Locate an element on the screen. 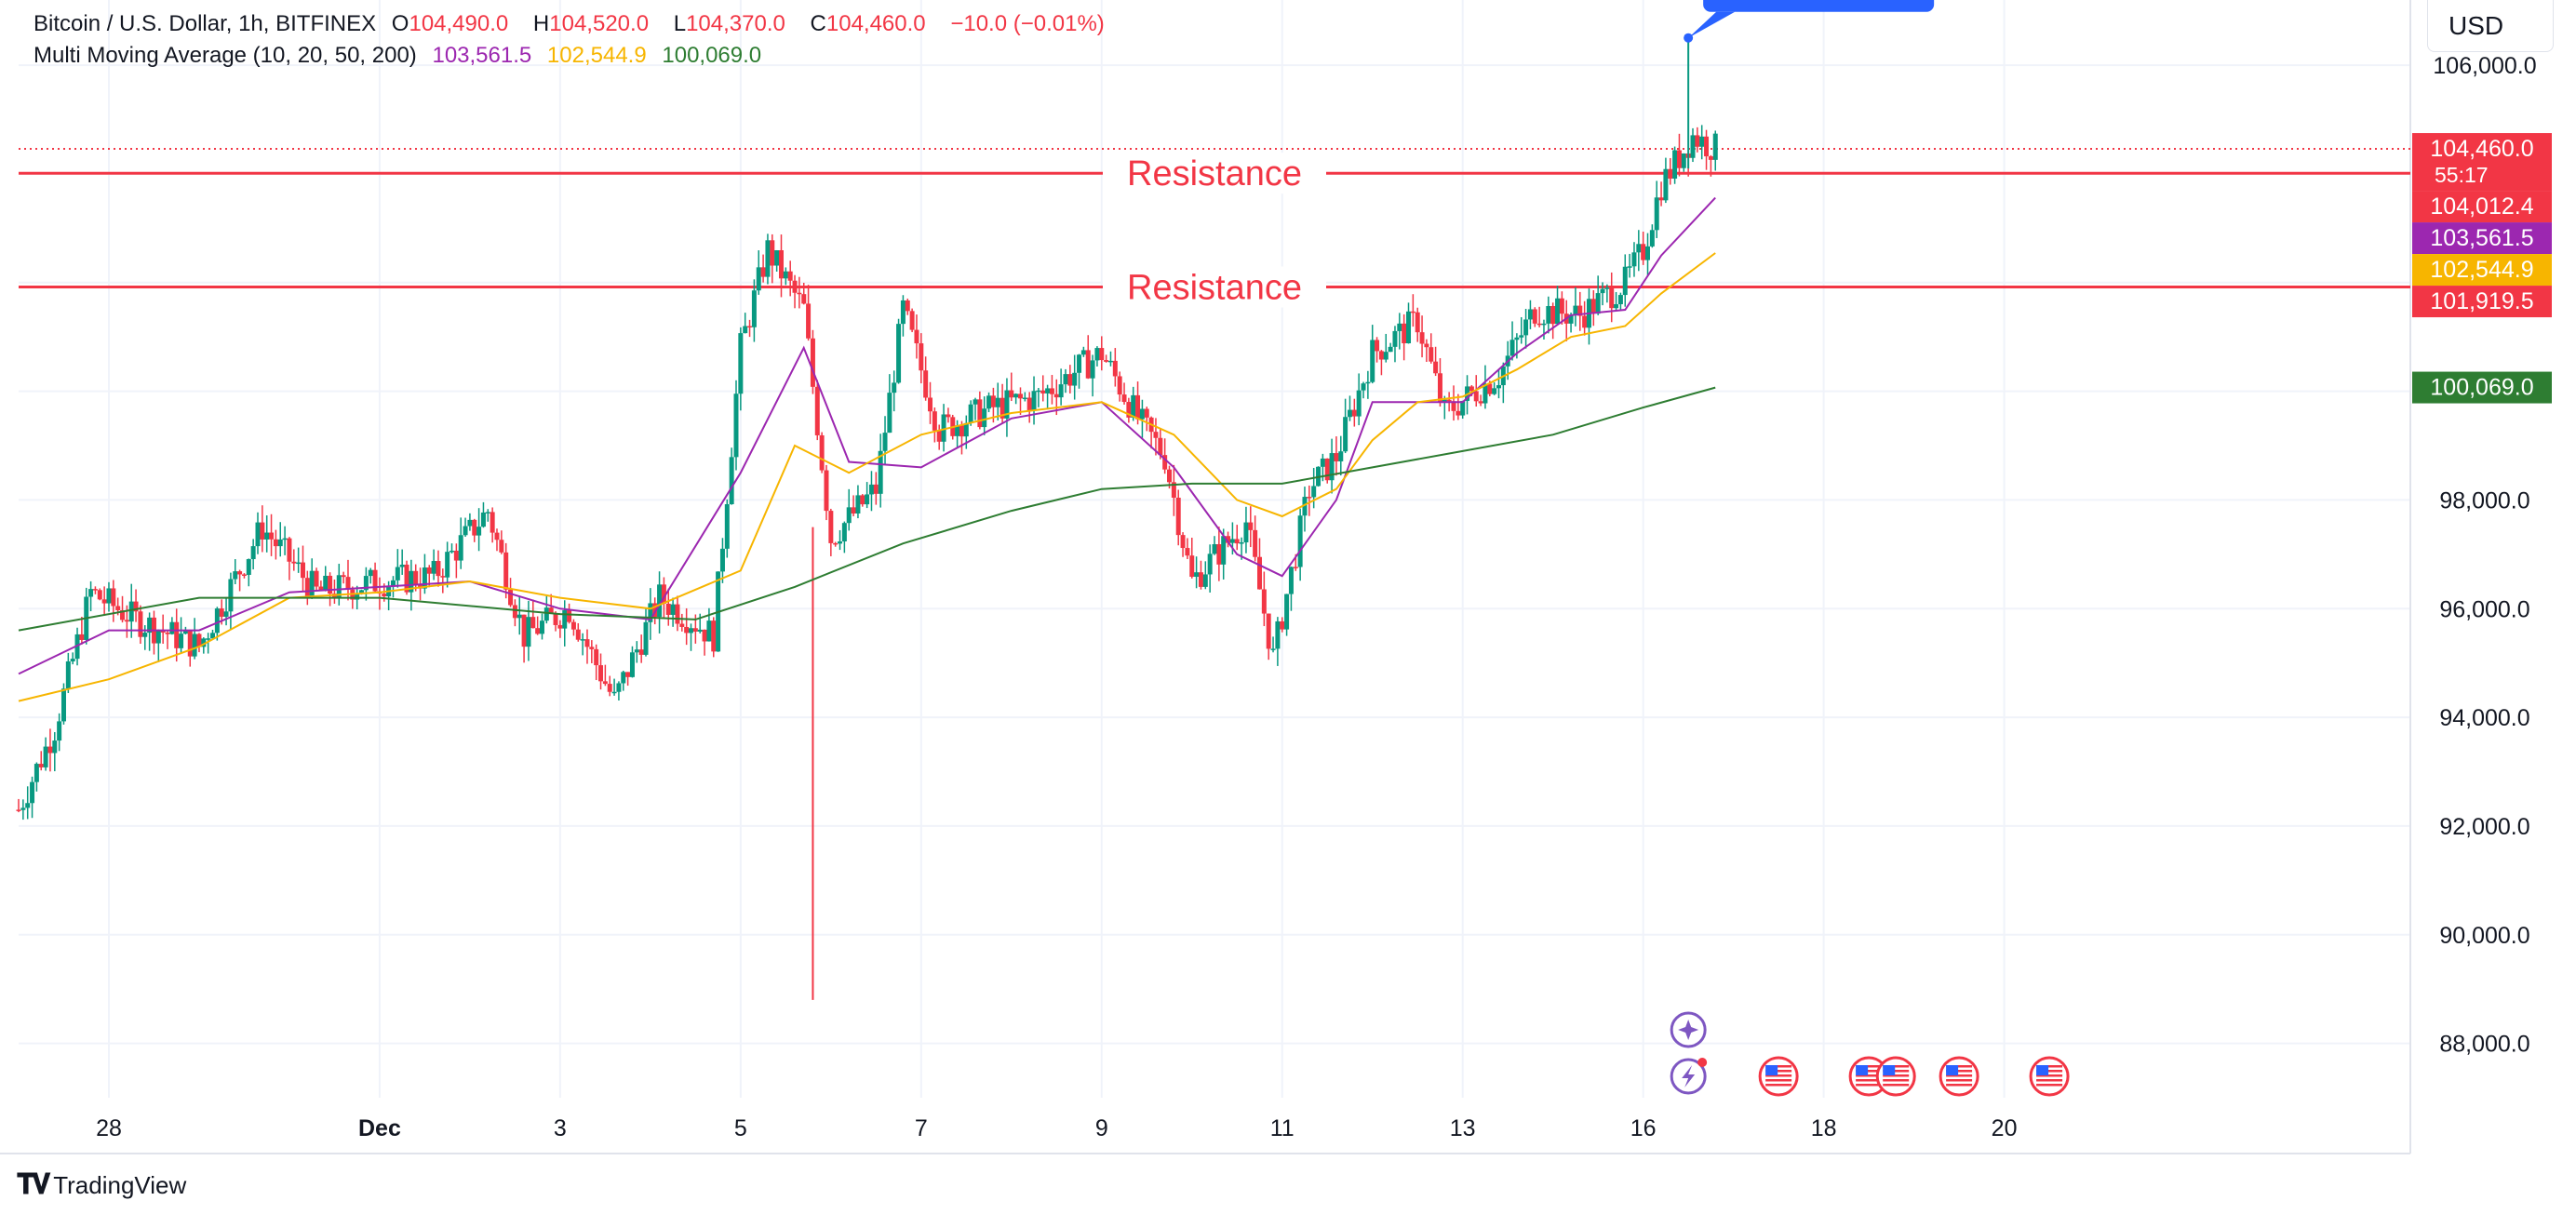  tradingview-logo: 𝐓𝐕 TradingView is located at coordinates (101, 1185).